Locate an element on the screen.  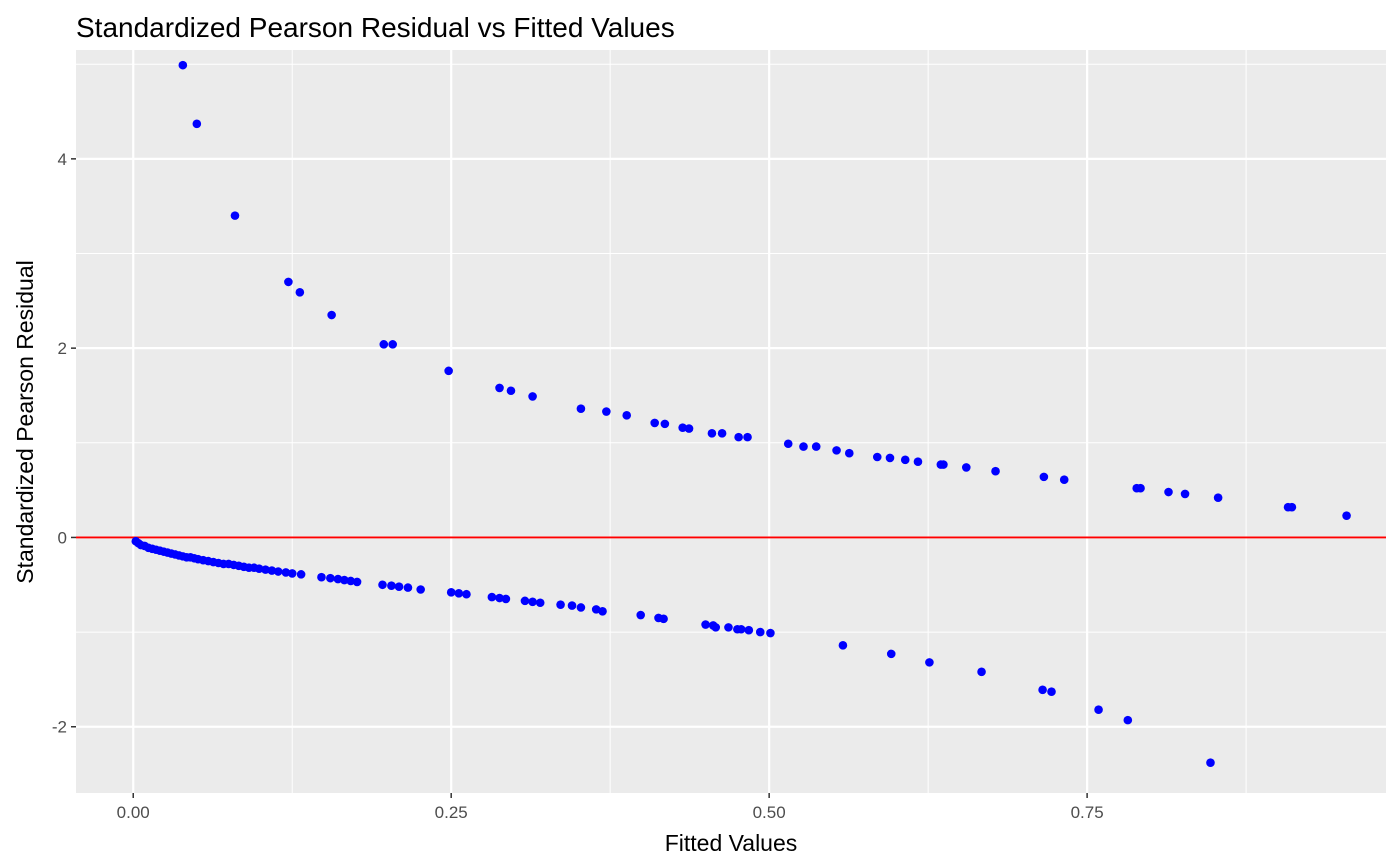
x-tick-label: 0.50 is located at coordinates (769, 812).